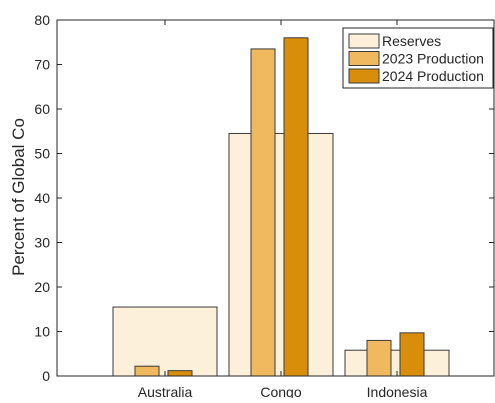 This screenshot has height=403, width=495. I want to click on y-tick-label: 20, so click(42, 287).